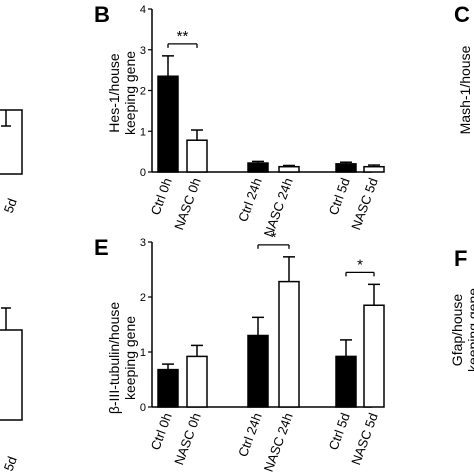 The width and height of the screenshot is (474, 474). What do you see at coordinates (457, 330) in the screenshot?
I see `panel-f-ylabel-line-1: Gfap/house` at bounding box center [457, 330].